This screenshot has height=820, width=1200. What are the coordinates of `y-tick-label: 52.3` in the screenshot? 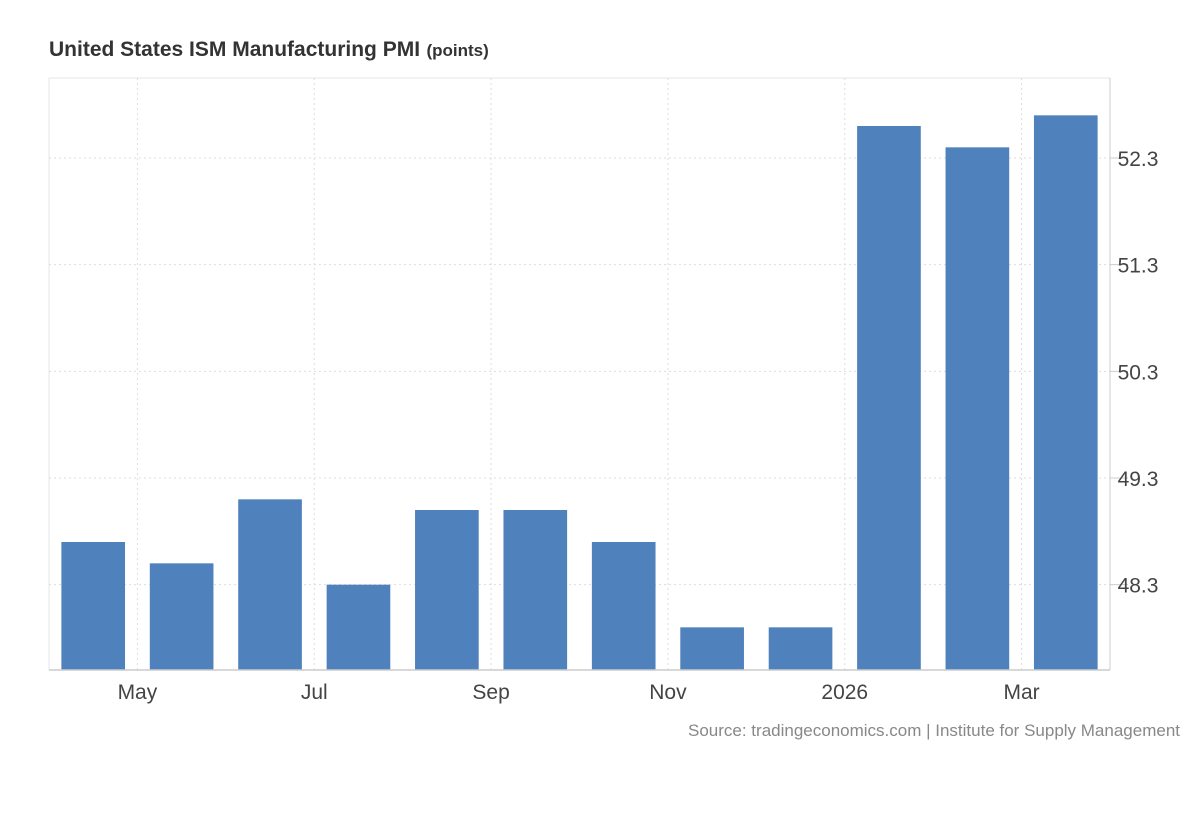 It's located at (1138, 159).